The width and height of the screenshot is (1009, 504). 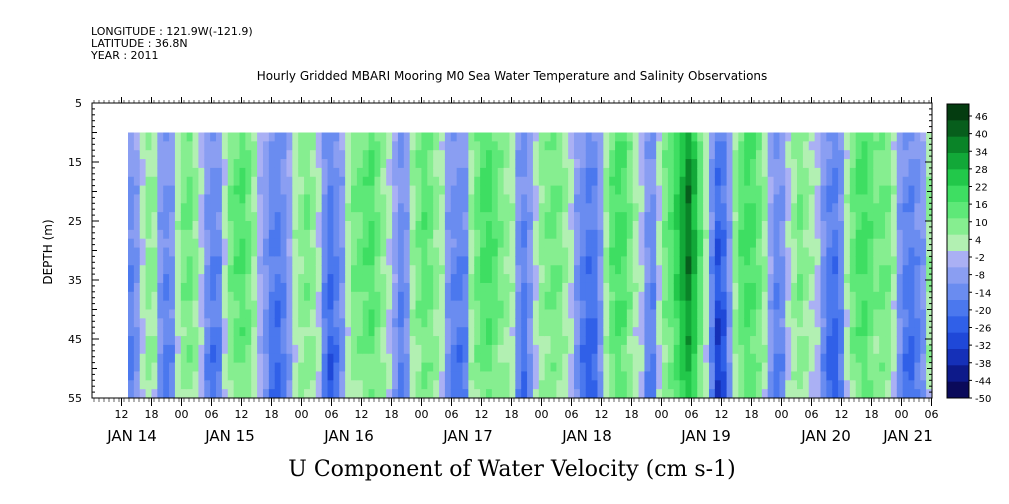 I want to click on x-tick-label: 00, so click(x=542, y=414).